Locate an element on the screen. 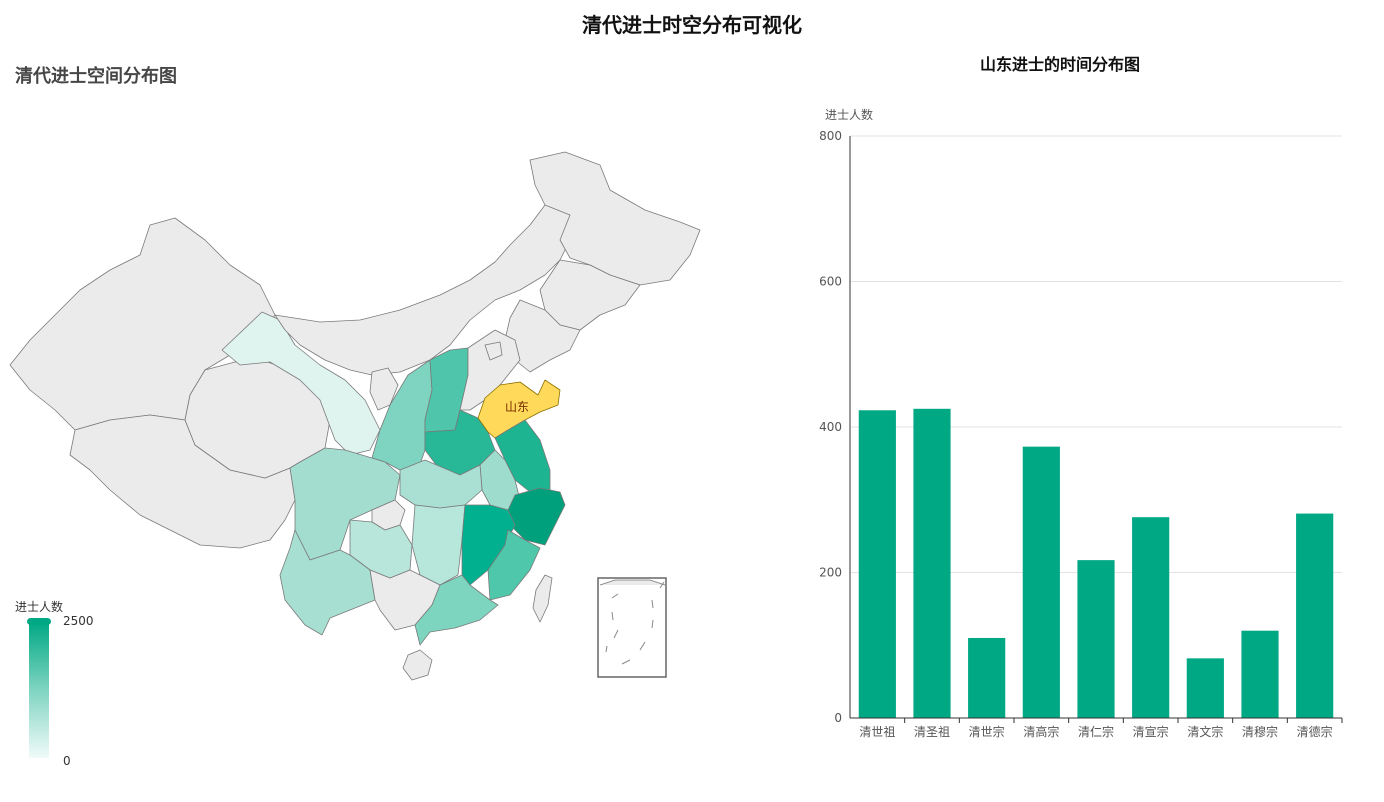 This screenshot has height=802, width=1384. bar-清穆宗 is located at coordinates (1260, 674).